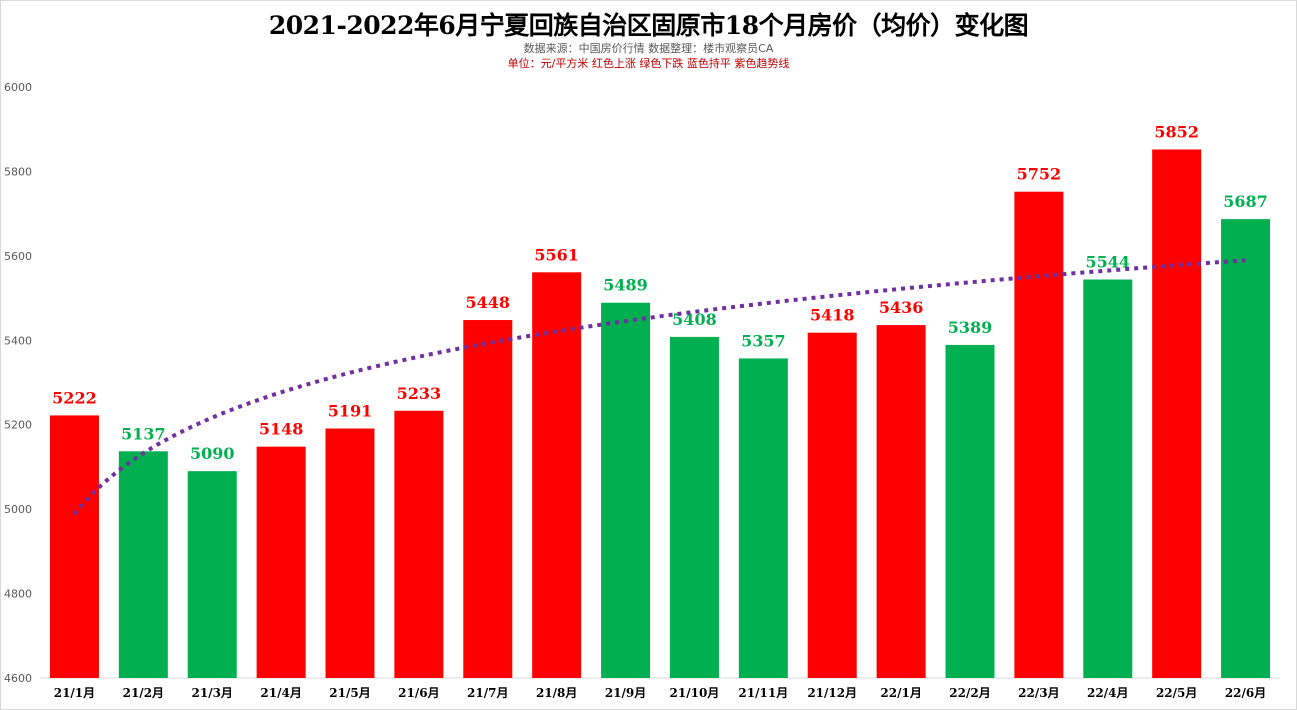 This screenshot has width=1297, height=710. I want to click on y-tick-label: 4600, so click(18, 678).